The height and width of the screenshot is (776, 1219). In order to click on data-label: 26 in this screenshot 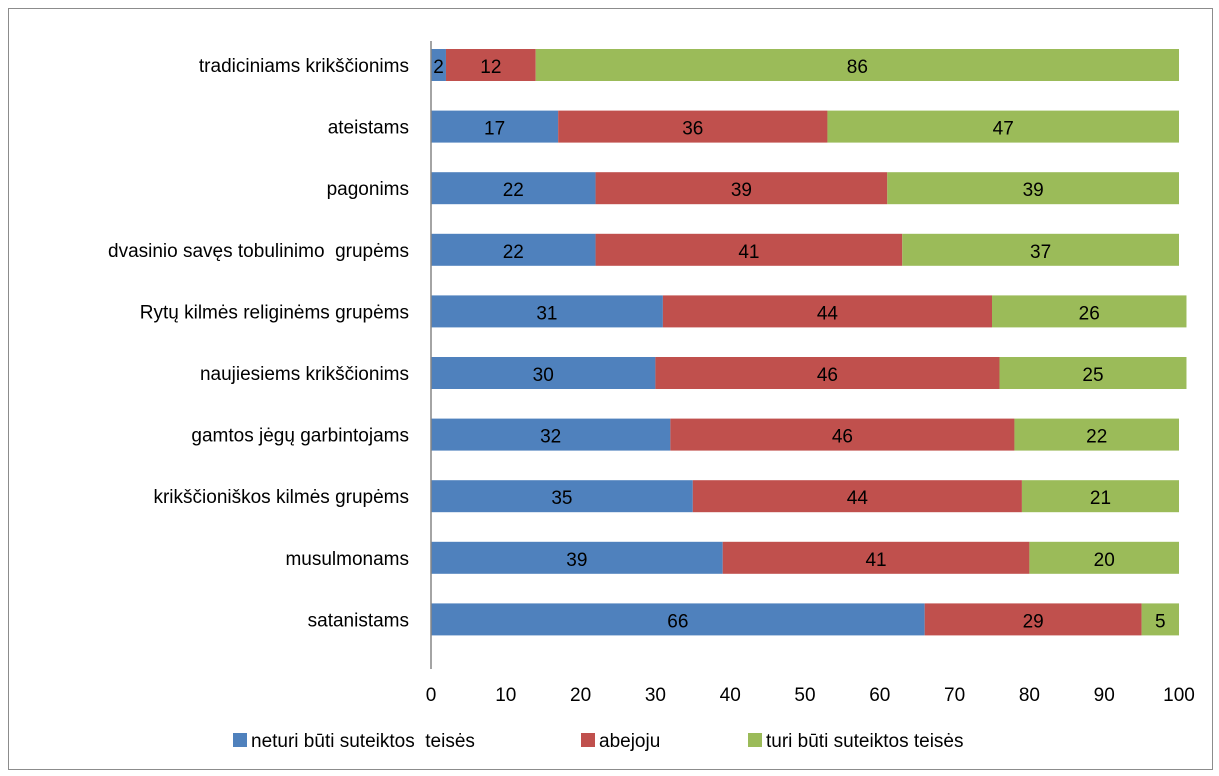, I will do `click(1089, 313)`.